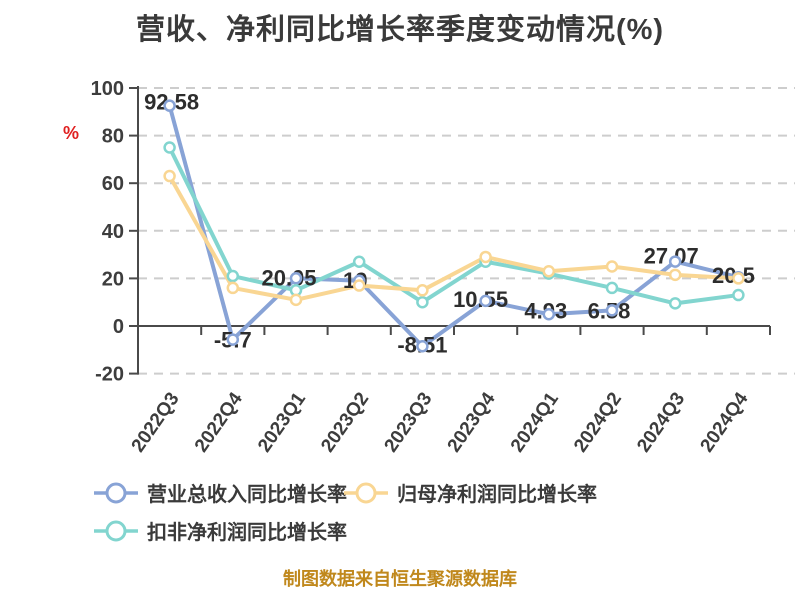 The image size is (800, 600). I want to click on x-tick-label: 2024Q2, so click(598, 422).